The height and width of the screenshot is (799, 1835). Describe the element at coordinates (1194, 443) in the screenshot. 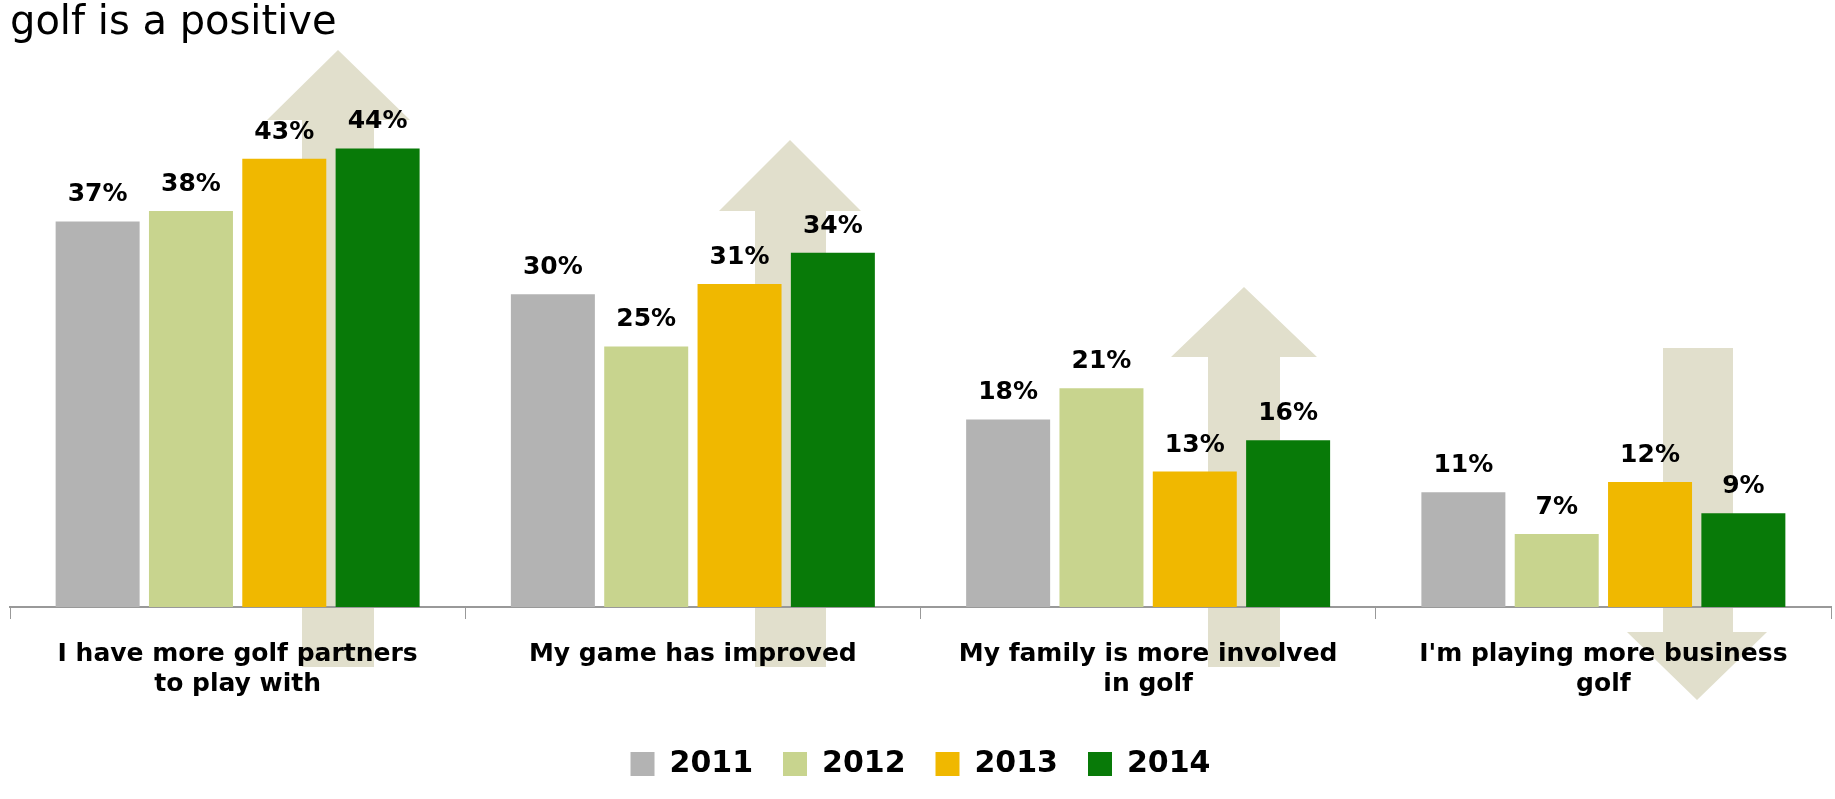

I see `data-label: 13%` at that location.